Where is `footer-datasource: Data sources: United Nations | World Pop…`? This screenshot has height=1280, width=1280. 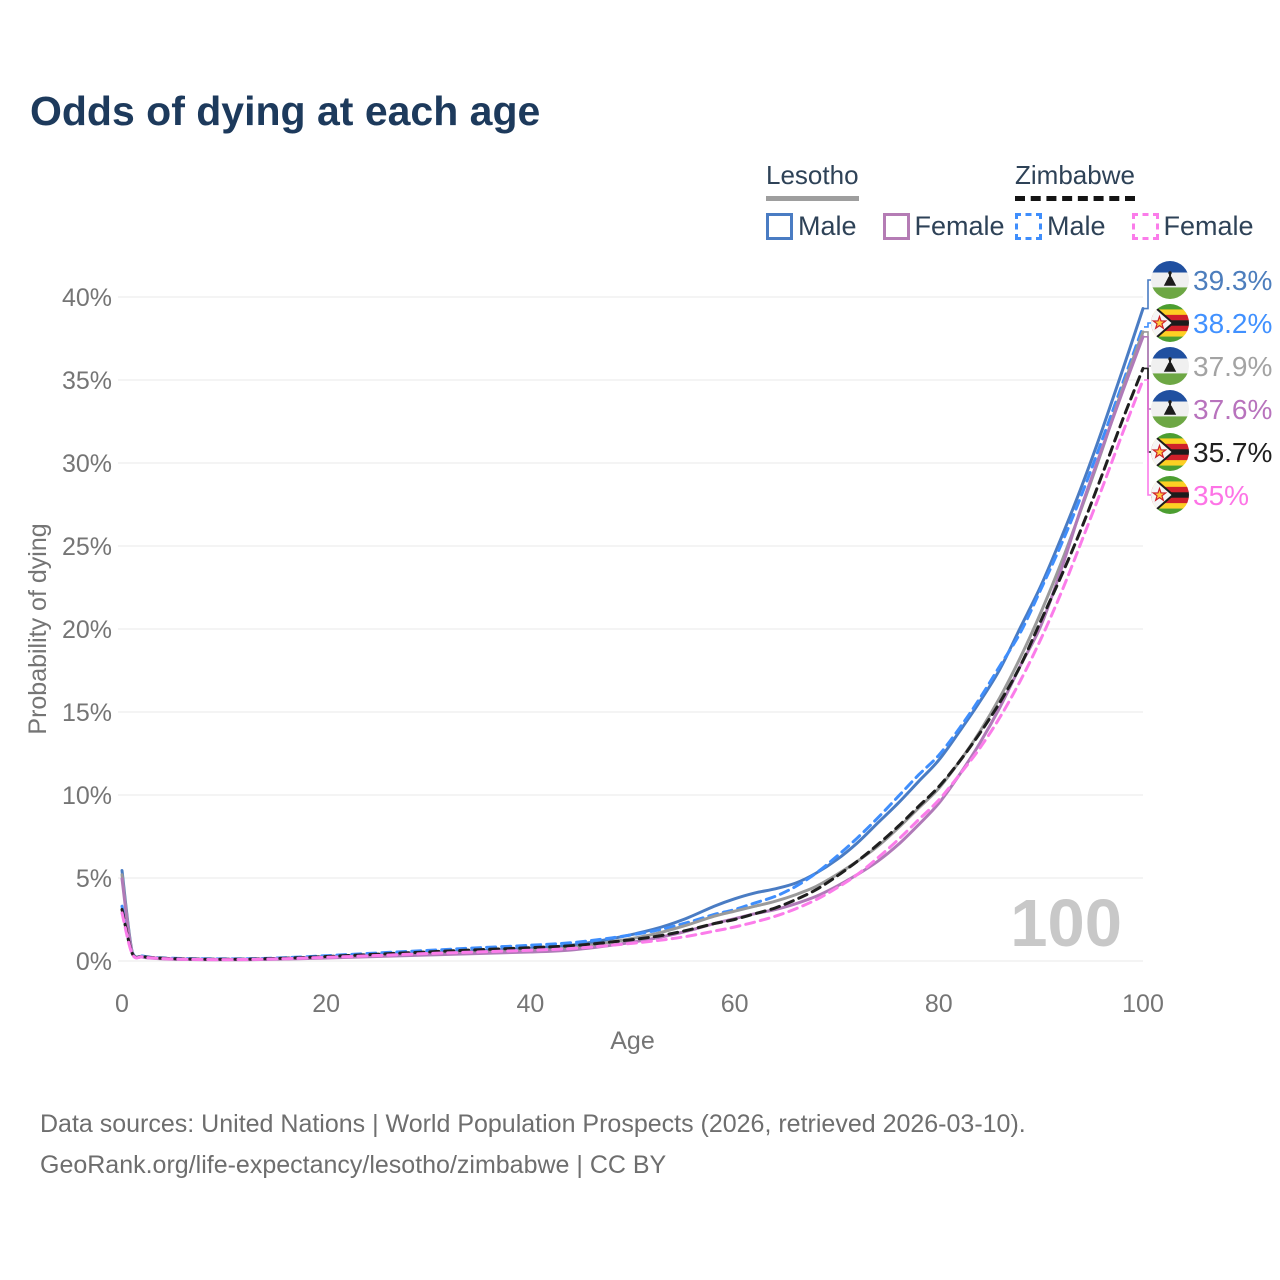 footer-datasource: Data sources: United Nations | World Pop… is located at coordinates (533, 1124).